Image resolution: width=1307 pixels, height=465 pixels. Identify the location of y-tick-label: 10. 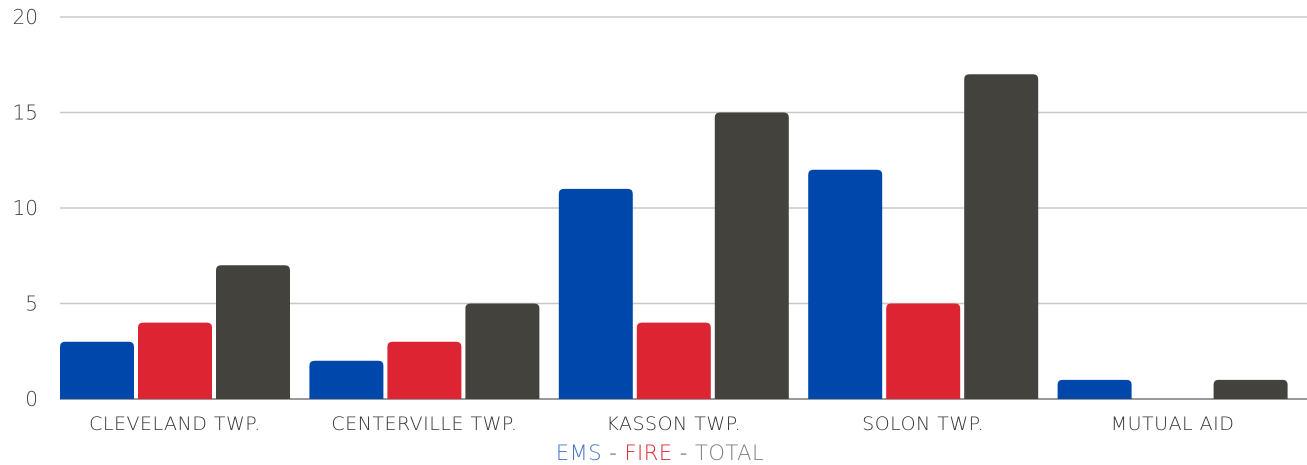
(25, 208).